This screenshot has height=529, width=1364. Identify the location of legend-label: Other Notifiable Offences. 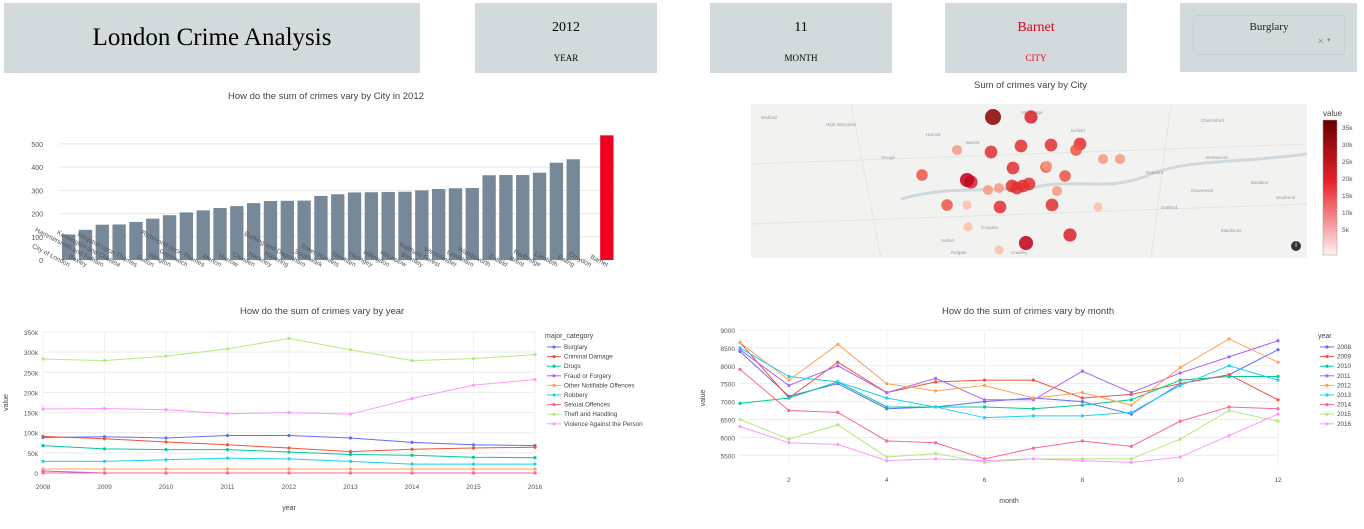
(599, 385).